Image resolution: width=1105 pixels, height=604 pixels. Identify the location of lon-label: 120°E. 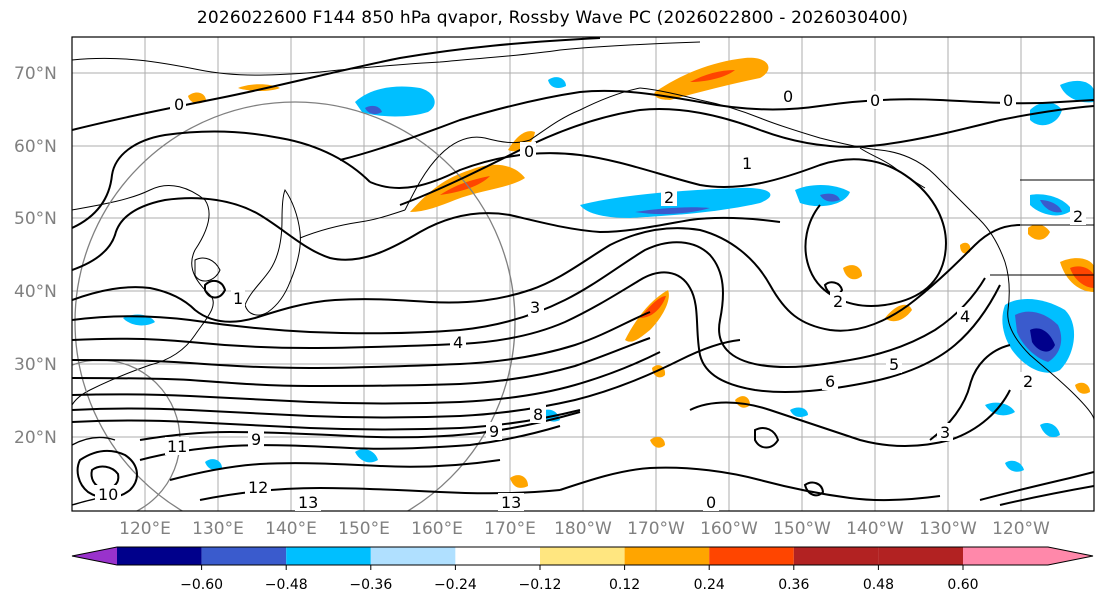
(145, 529).